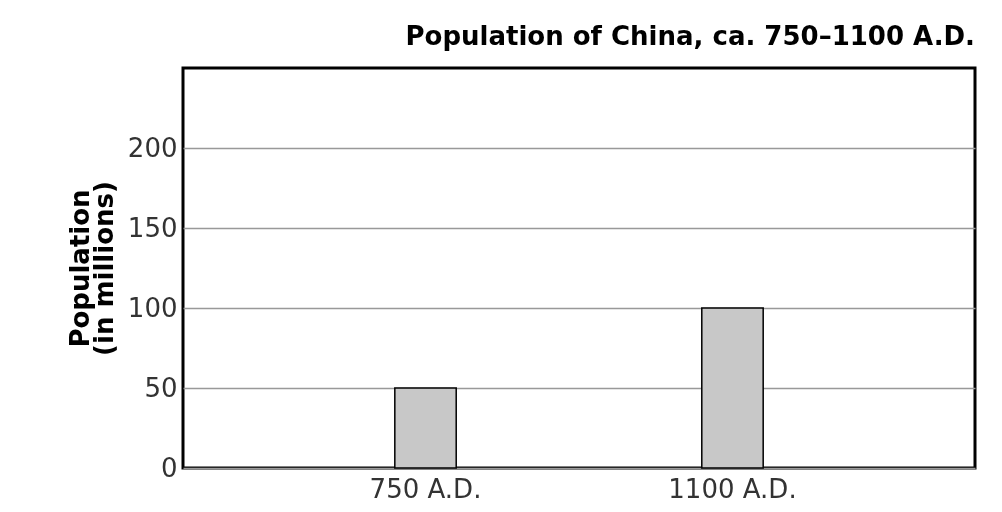 This screenshot has height=512, width=1002. I want to click on y-tick-label: 200, so click(152, 147).